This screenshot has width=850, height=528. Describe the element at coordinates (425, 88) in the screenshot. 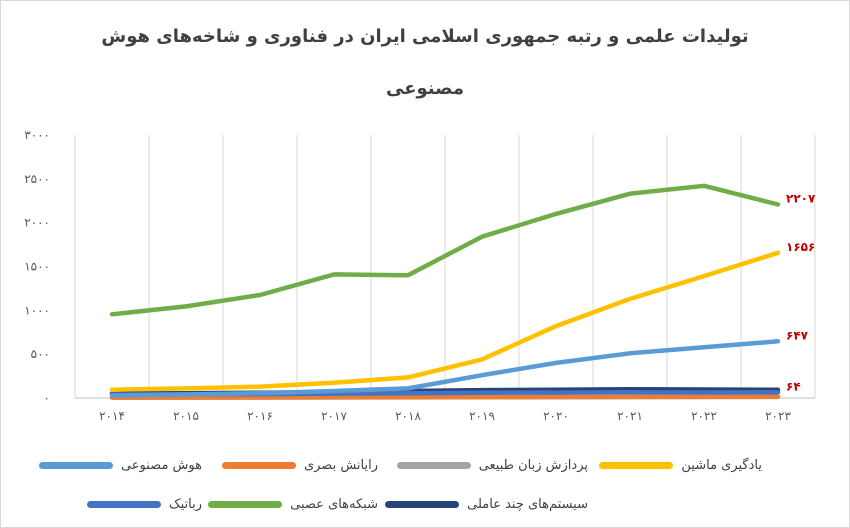

I see `chart-title-continued: مصنوعی` at that location.